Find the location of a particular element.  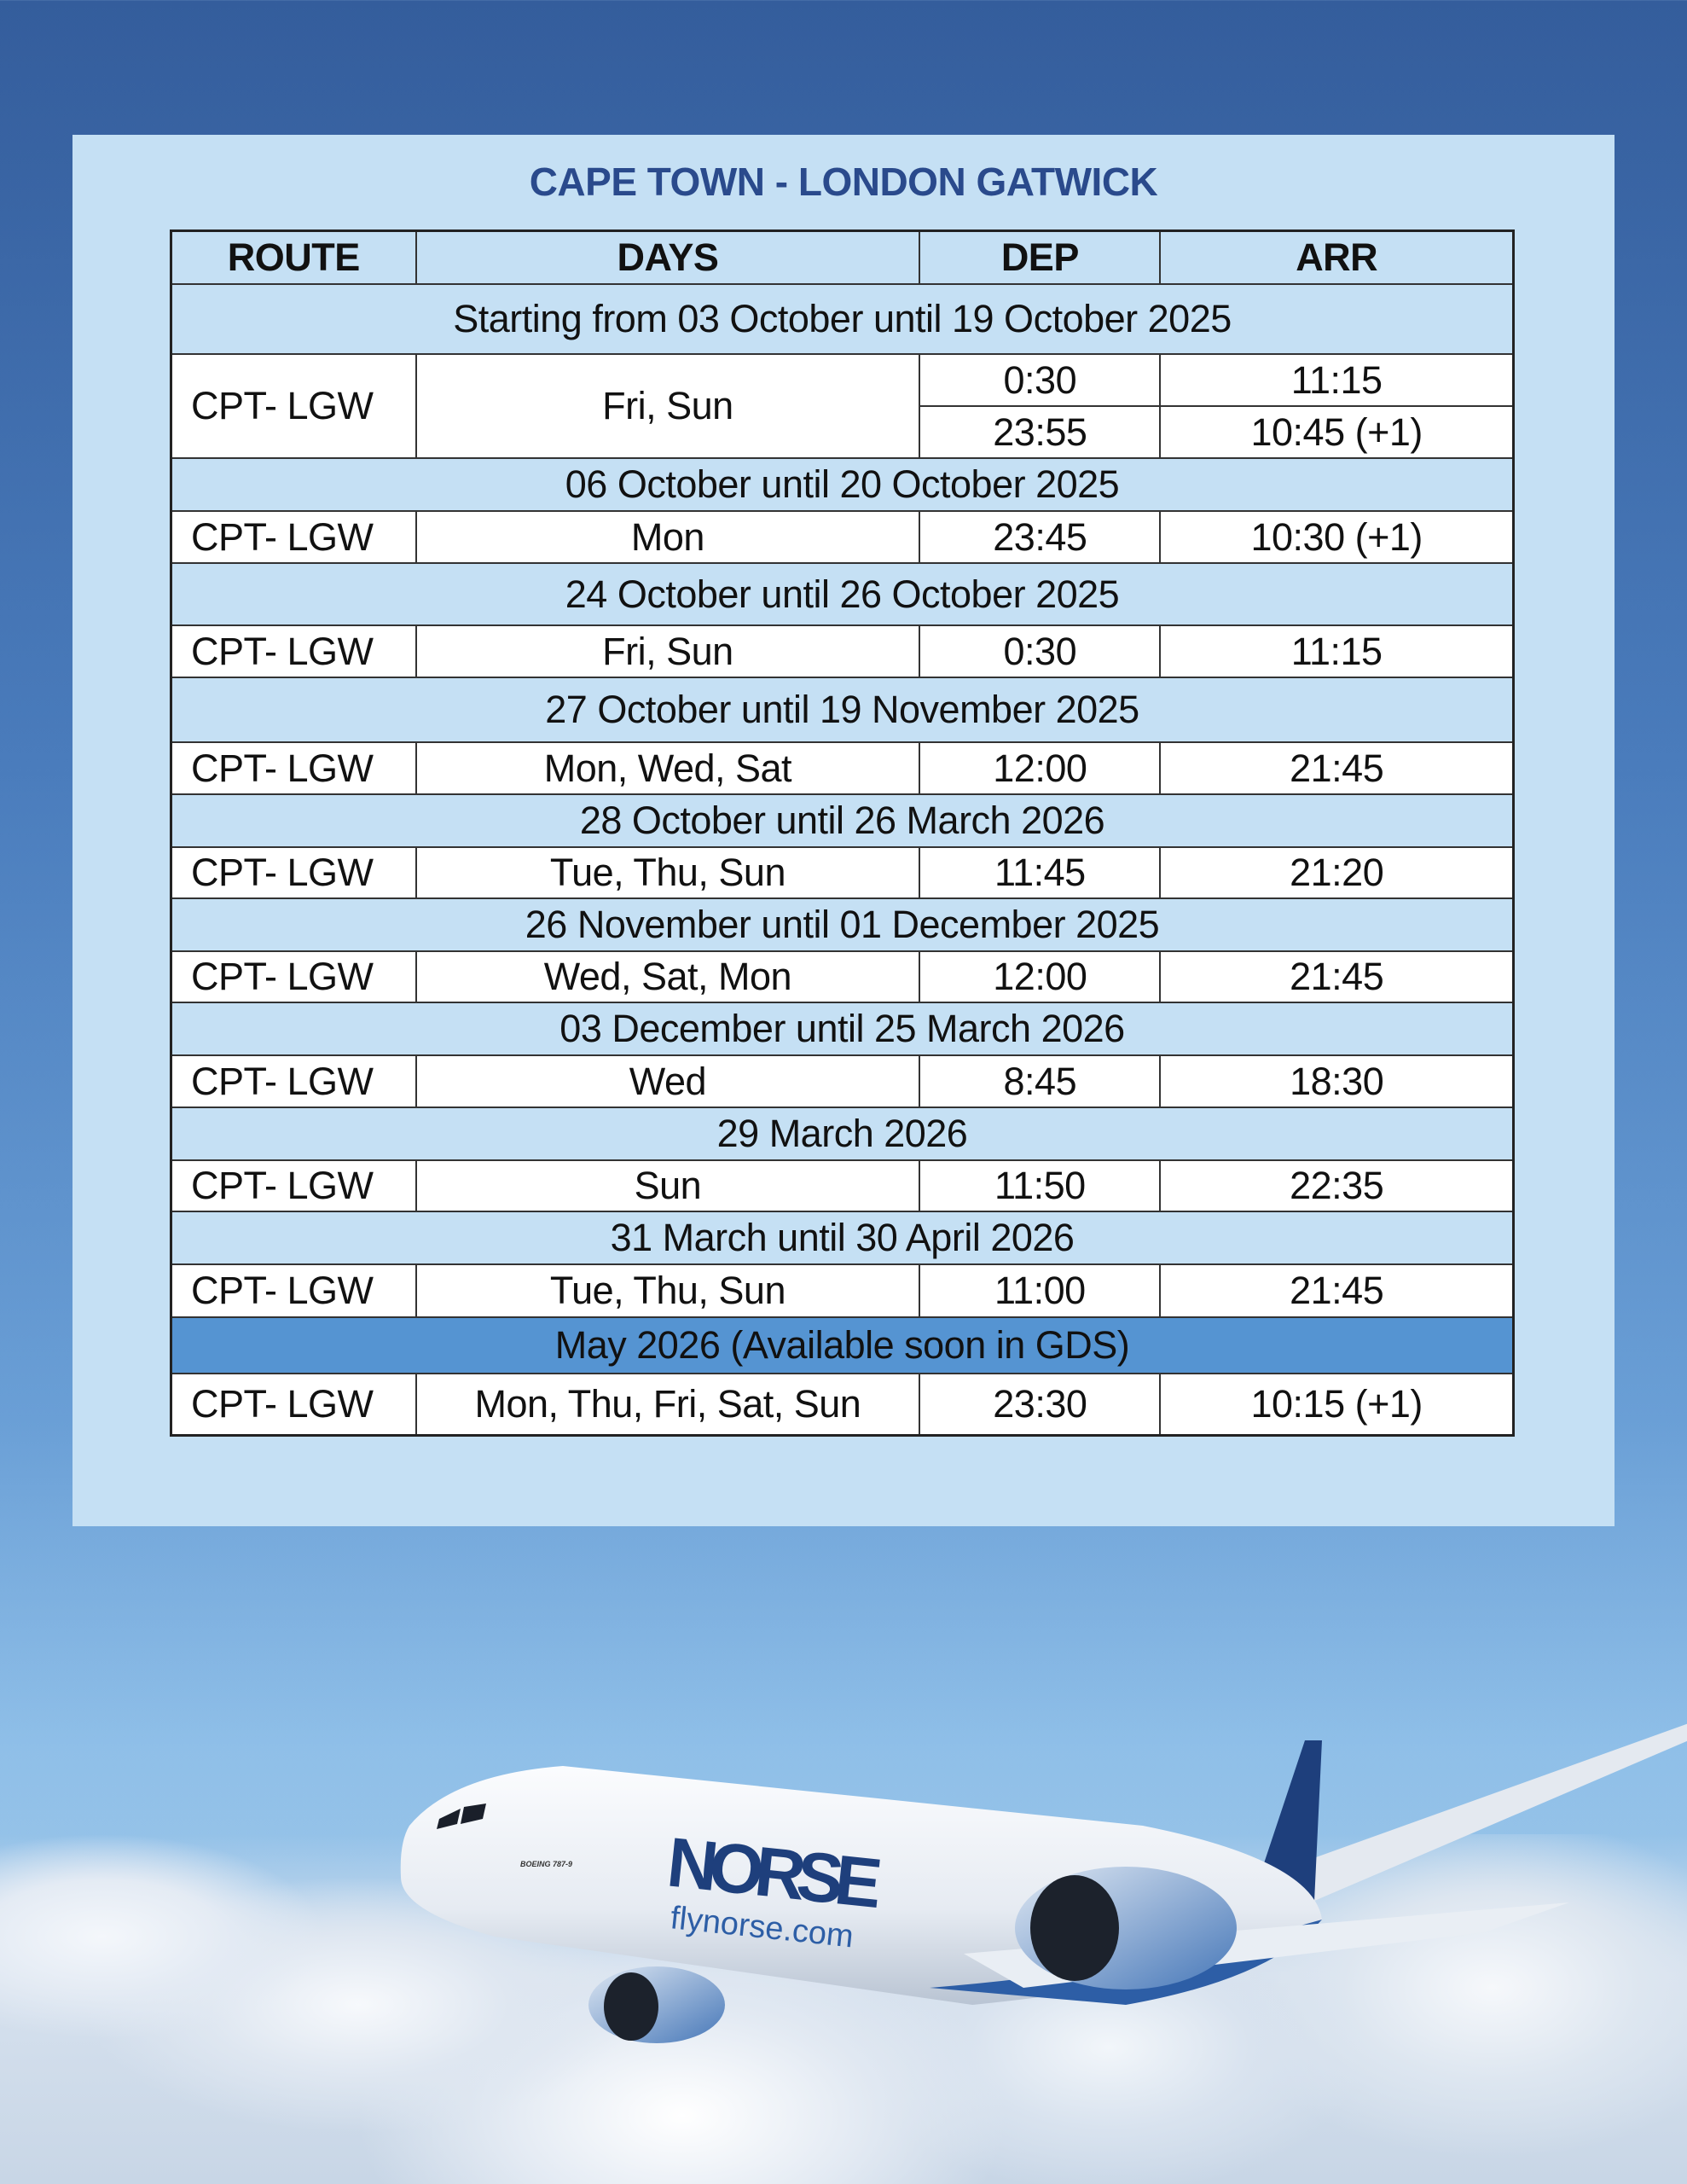

arrival-time: 10:15 (+1) is located at coordinates (1337, 1405).